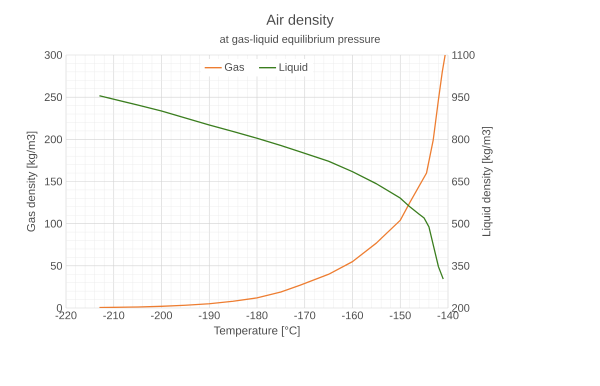 Image resolution: width=600 pixels, height=386 pixels. Describe the element at coordinates (257, 331) in the screenshot. I see `x-axis-title: Temperature [°C]` at that location.